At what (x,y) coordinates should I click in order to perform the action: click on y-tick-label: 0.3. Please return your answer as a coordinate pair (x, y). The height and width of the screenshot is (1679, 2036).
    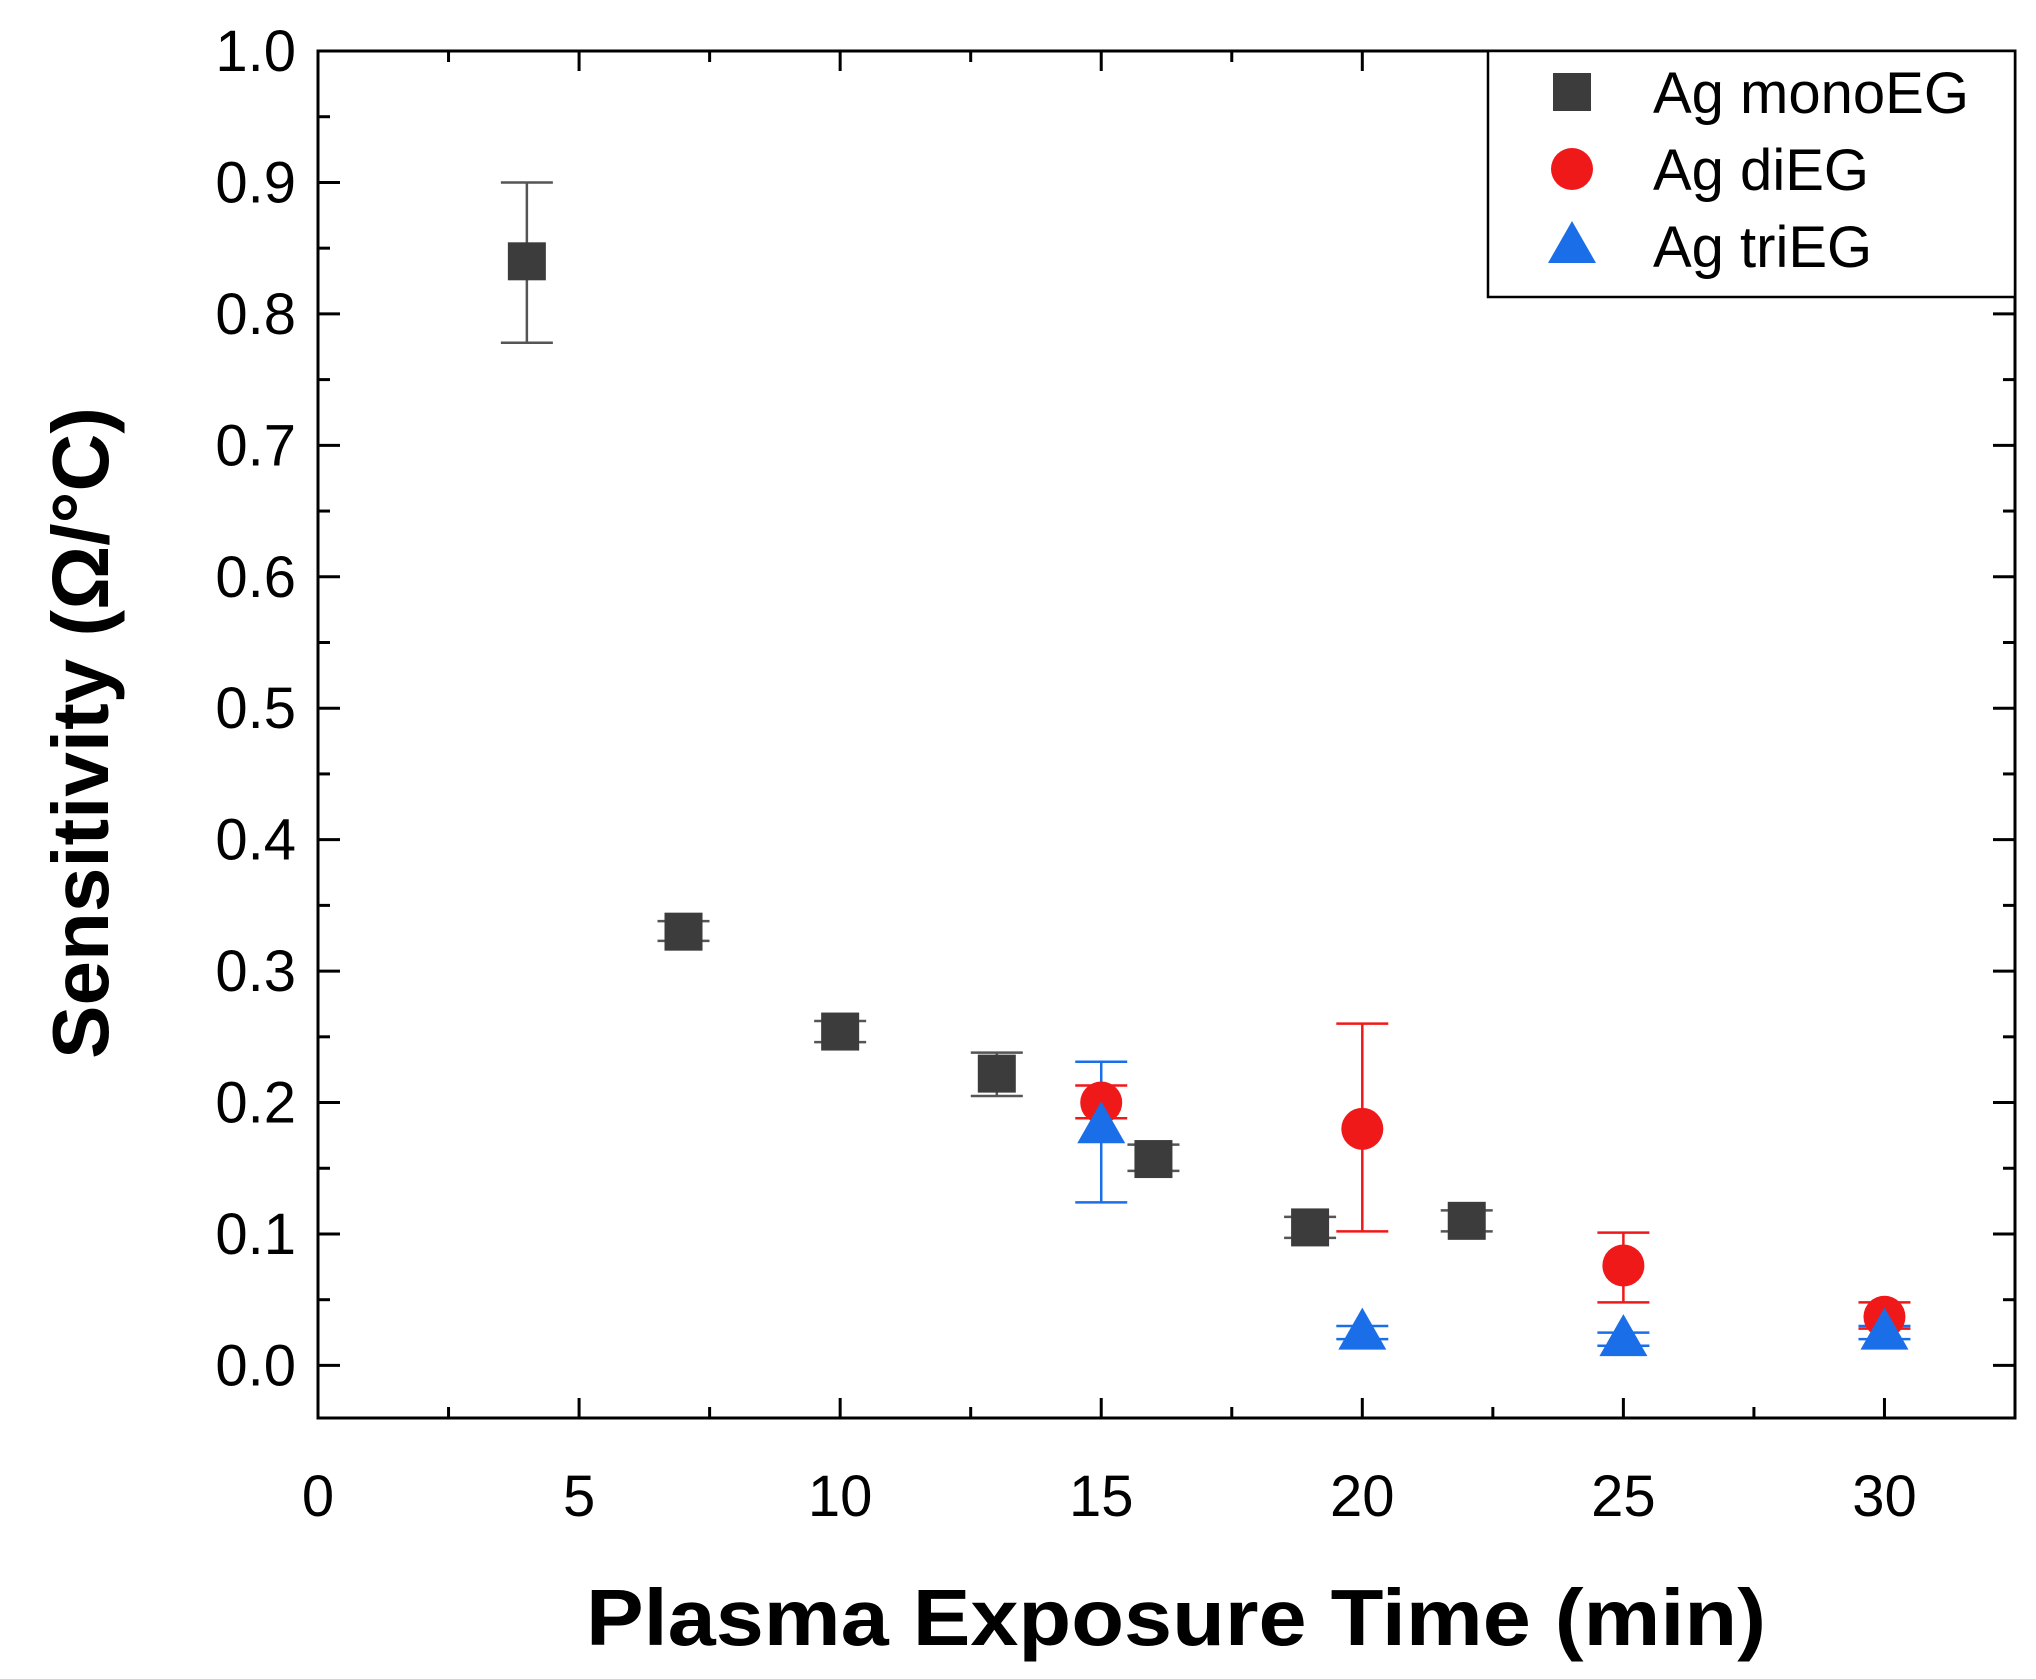
    Looking at the image, I should click on (255, 971).